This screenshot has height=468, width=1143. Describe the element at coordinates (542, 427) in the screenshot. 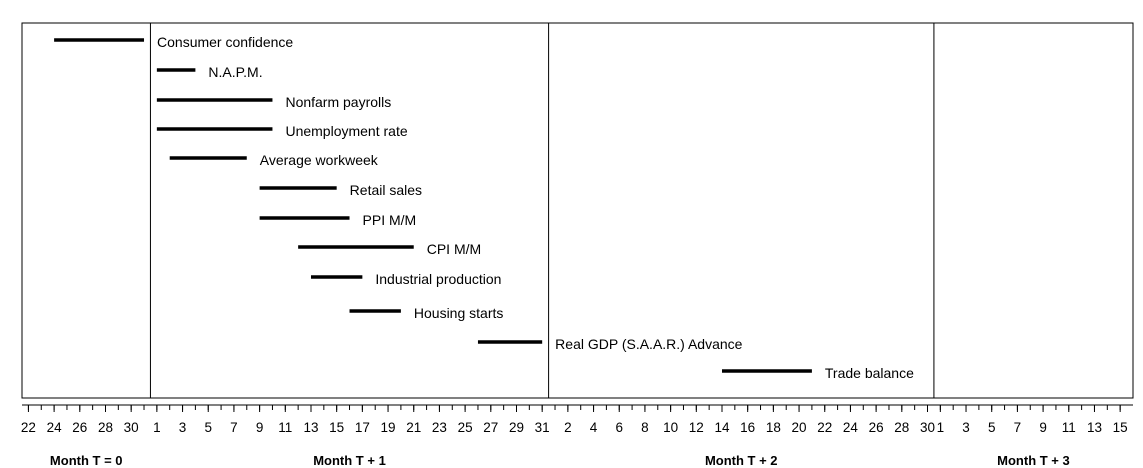

I see `x-tick-label: 31` at that location.